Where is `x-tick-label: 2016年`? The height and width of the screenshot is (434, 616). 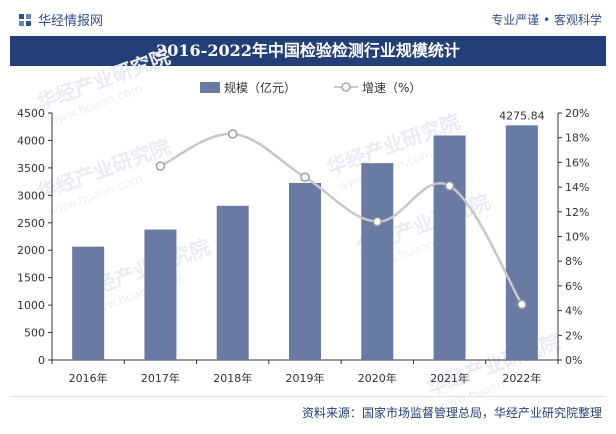
x-tick-label: 2016年 is located at coordinates (88, 378).